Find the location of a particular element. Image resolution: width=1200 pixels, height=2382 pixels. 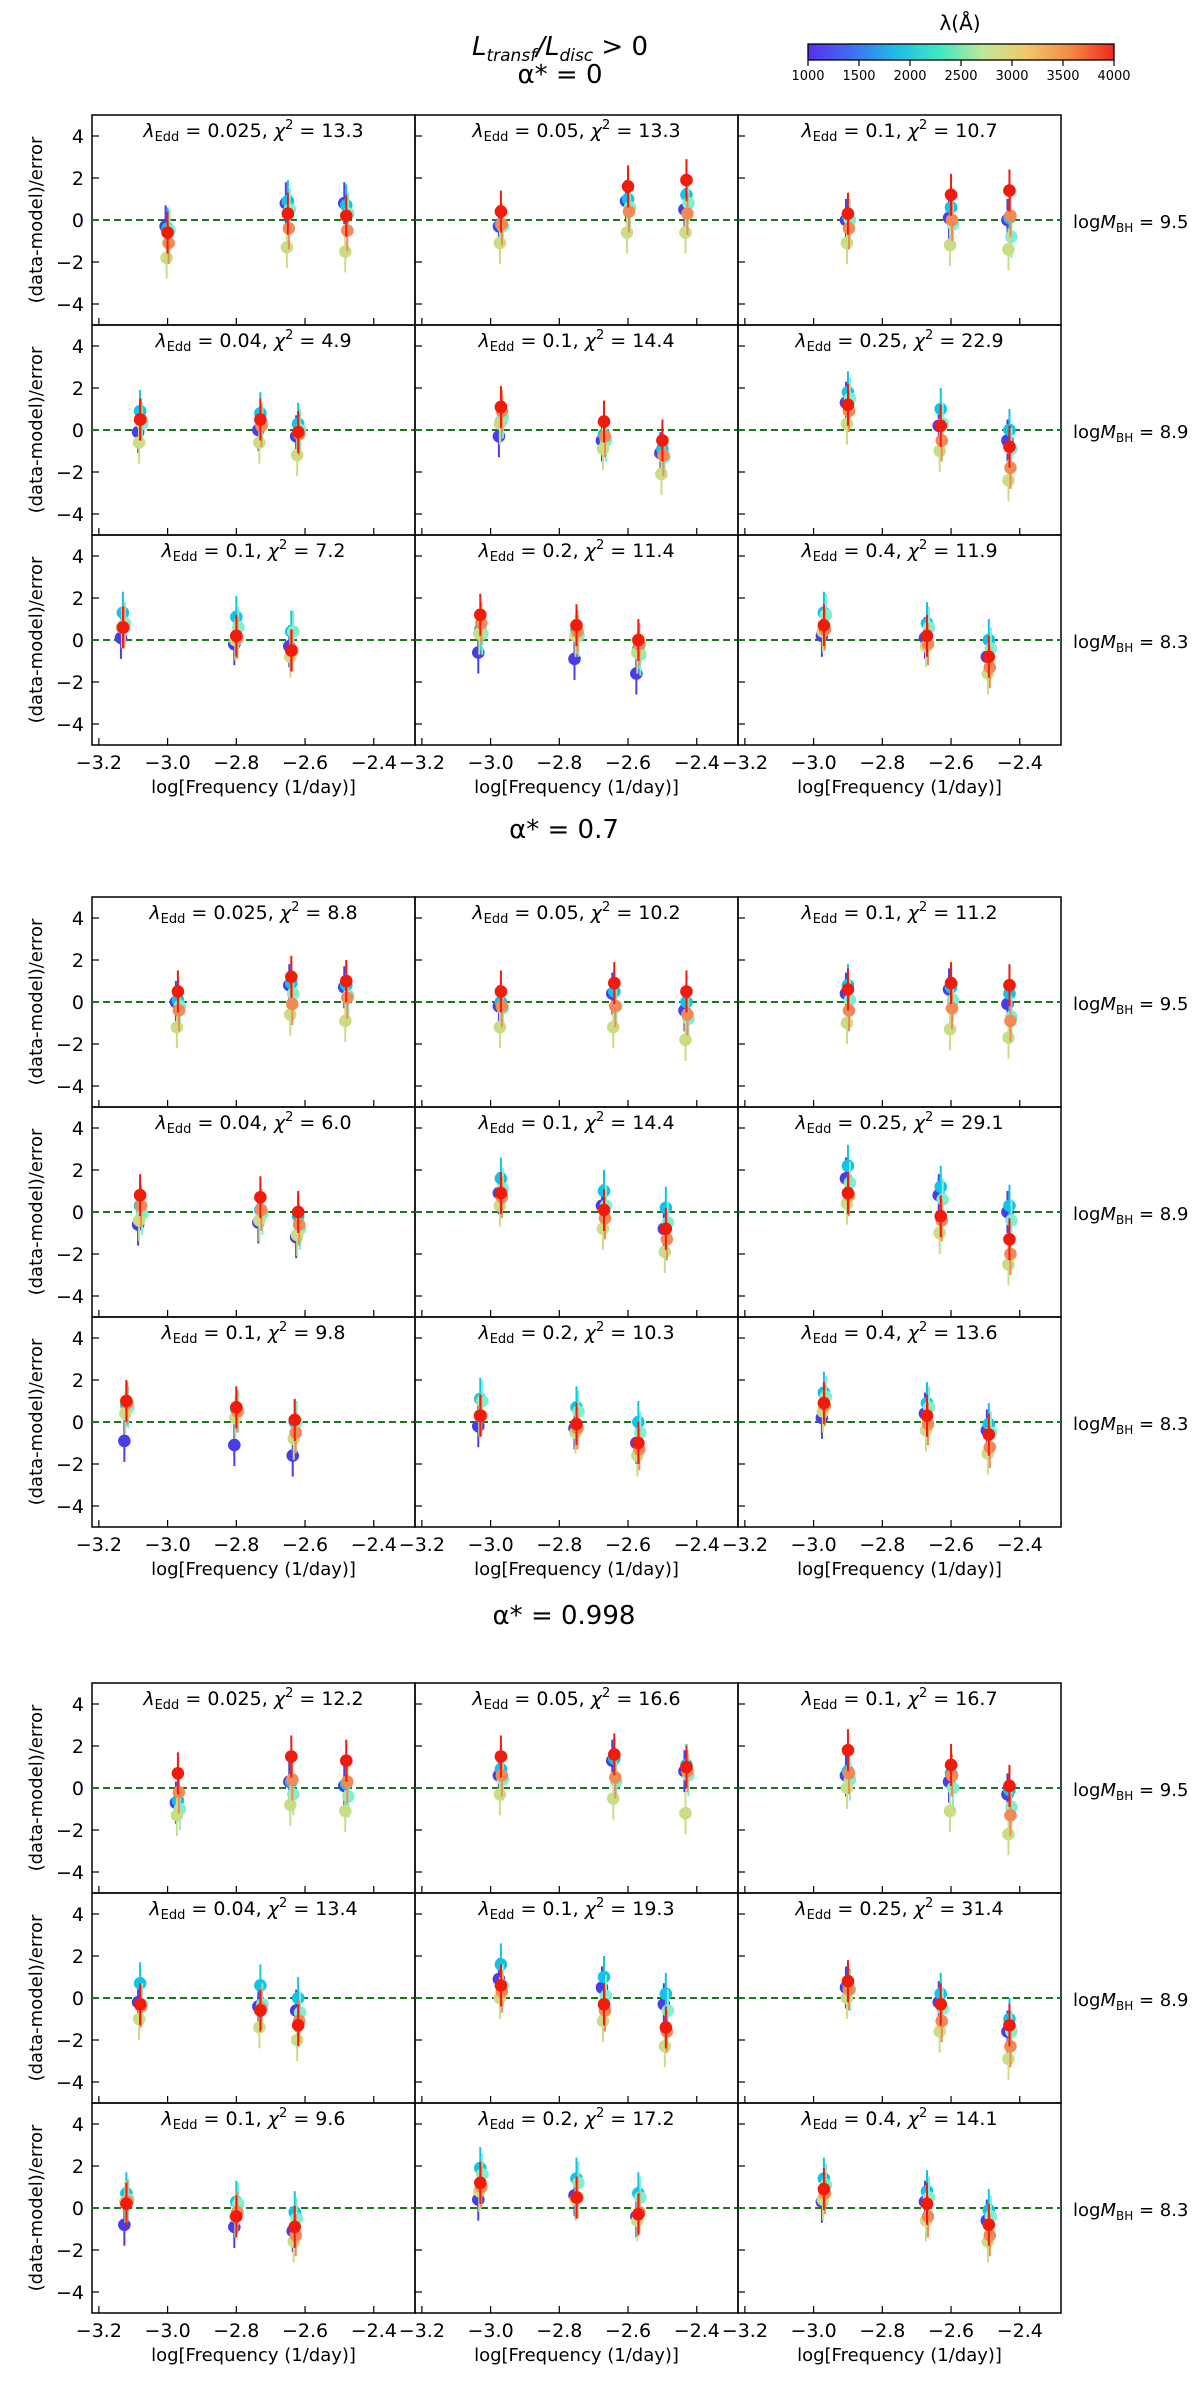

subplot-label: λEdd = 0.025, χ2 = 13.3 is located at coordinates (252, 131).